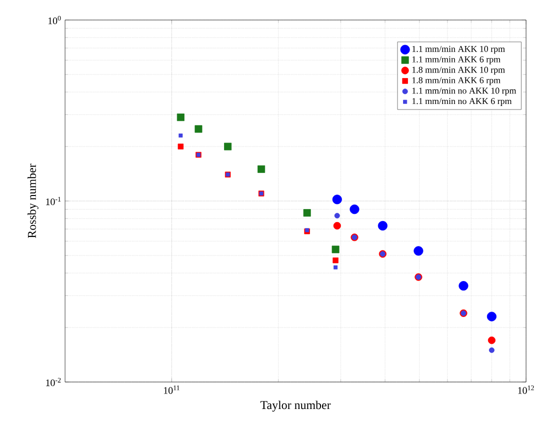 This screenshot has height=429, width=539. What do you see at coordinates (54, 20) in the screenshot?
I see `y-tick-label: 10$^{0}$` at bounding box center [54, 20].